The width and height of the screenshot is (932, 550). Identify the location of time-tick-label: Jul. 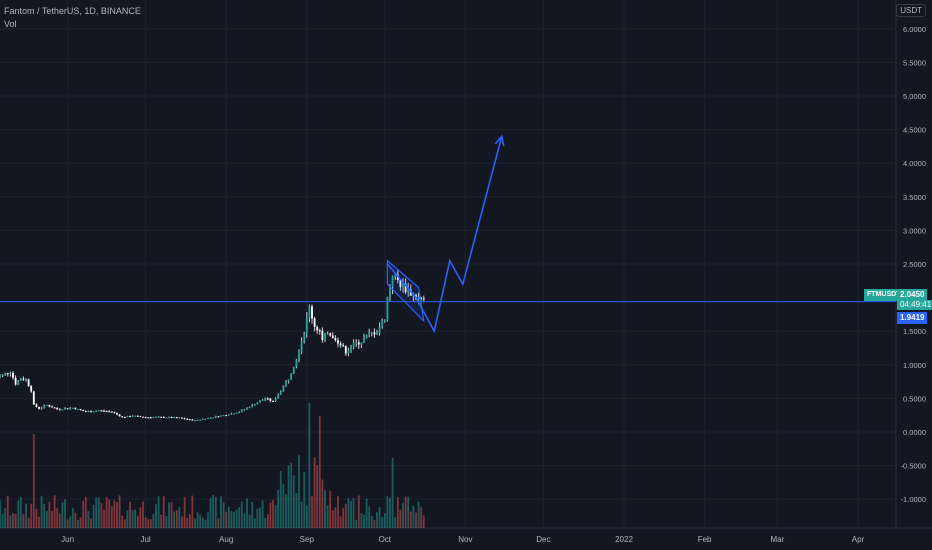
(145, 539).